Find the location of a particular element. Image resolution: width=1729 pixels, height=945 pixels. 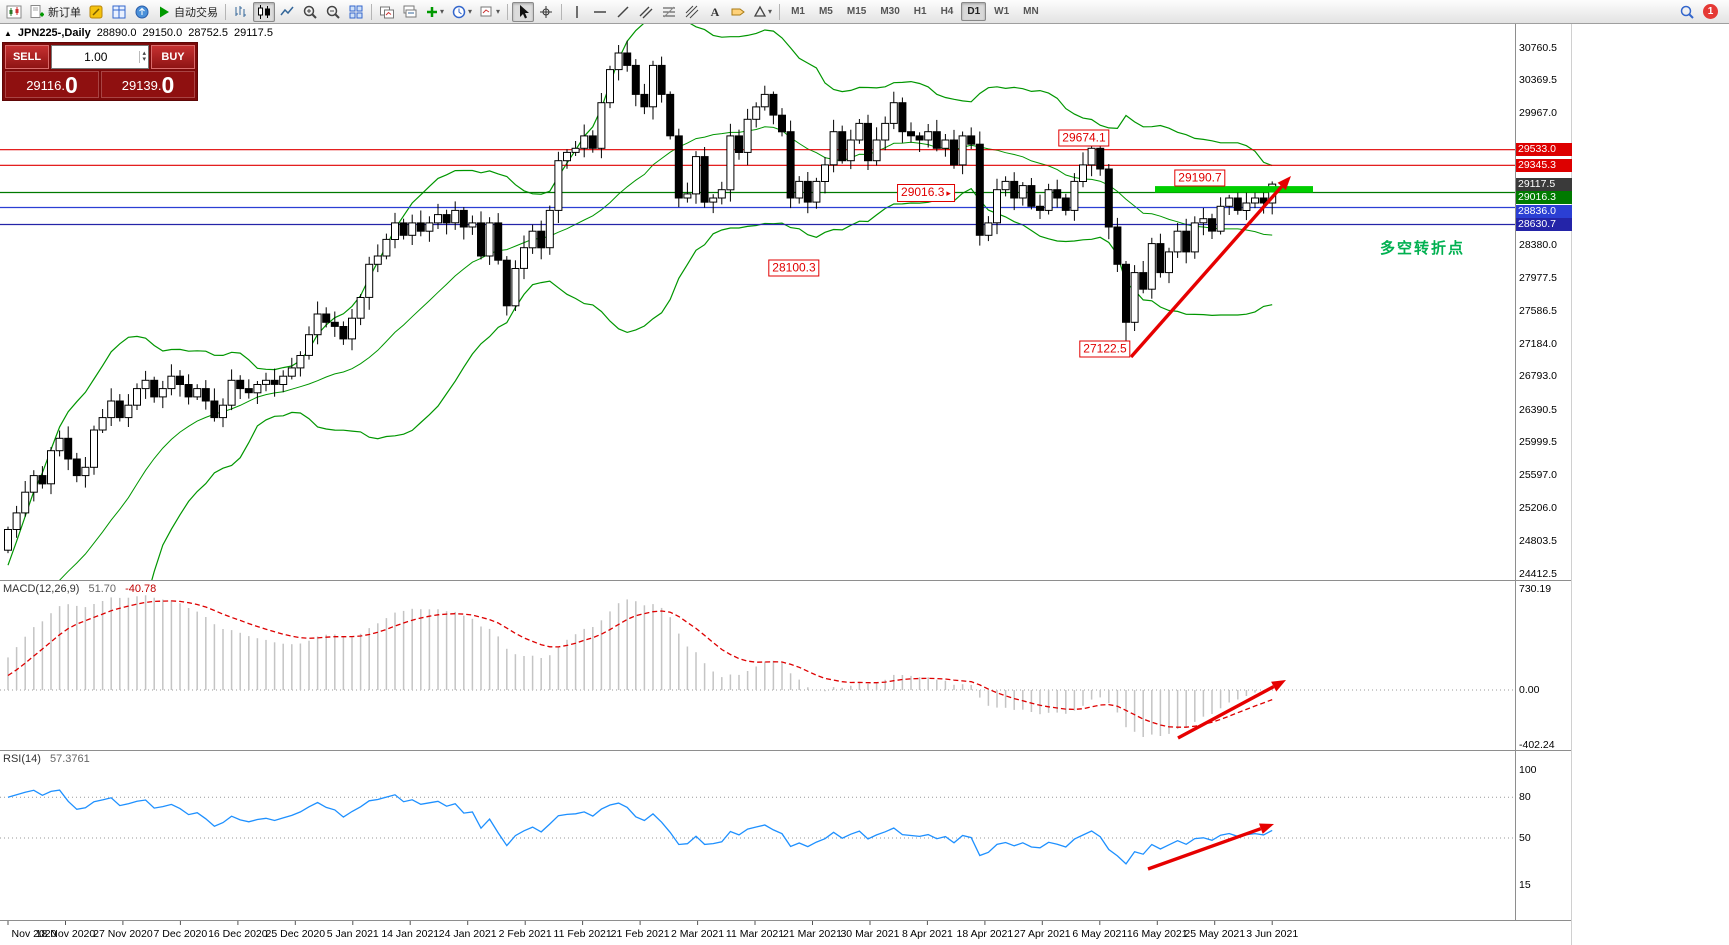

cursor-button is located at coordinates (523, 11).